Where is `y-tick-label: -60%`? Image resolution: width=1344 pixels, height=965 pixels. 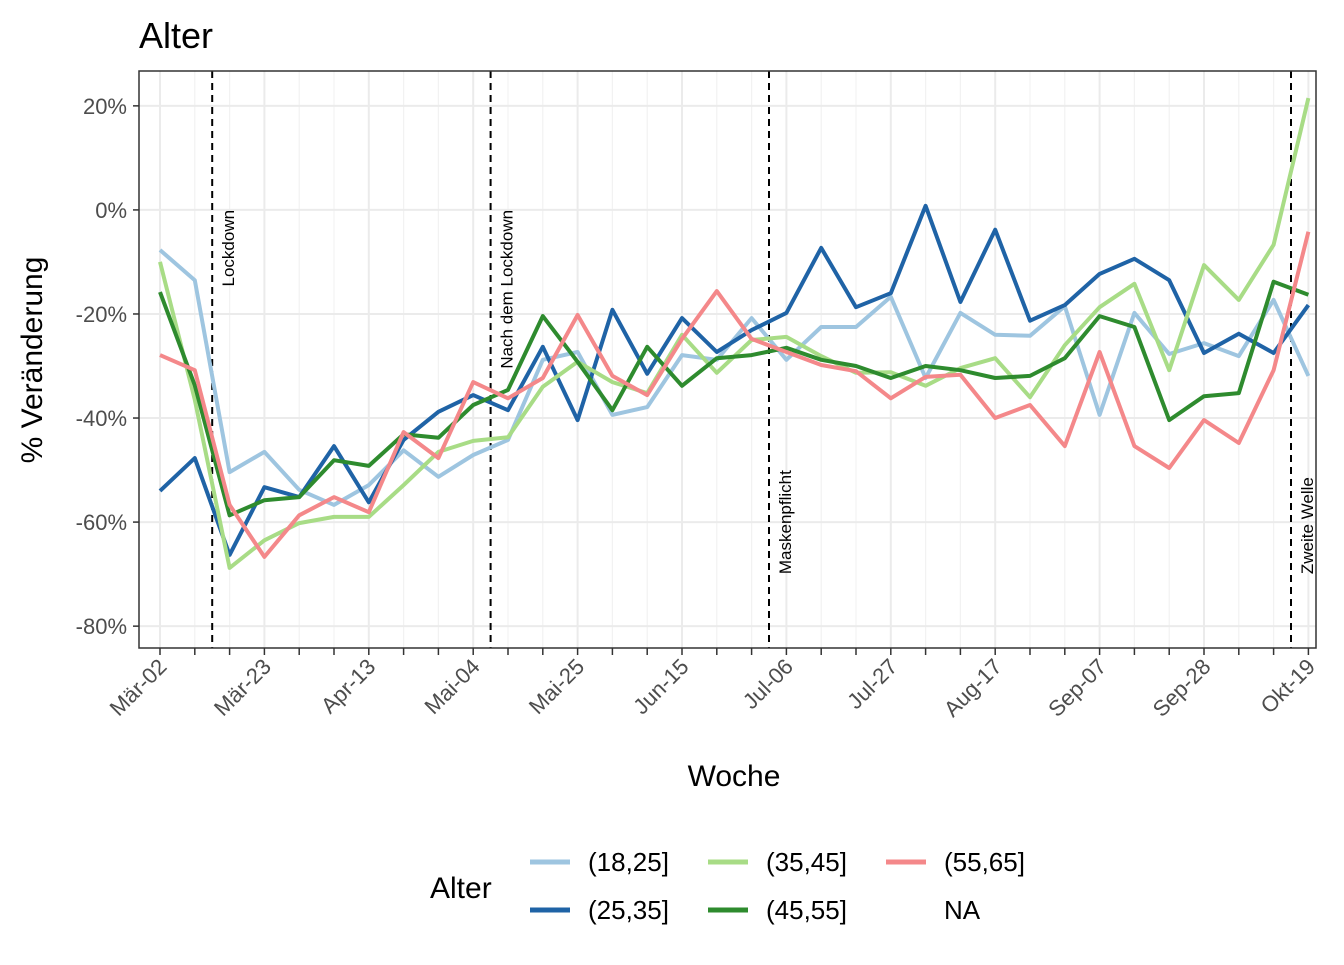 y-tick-label: -60% is located at coordinates (101, 522).